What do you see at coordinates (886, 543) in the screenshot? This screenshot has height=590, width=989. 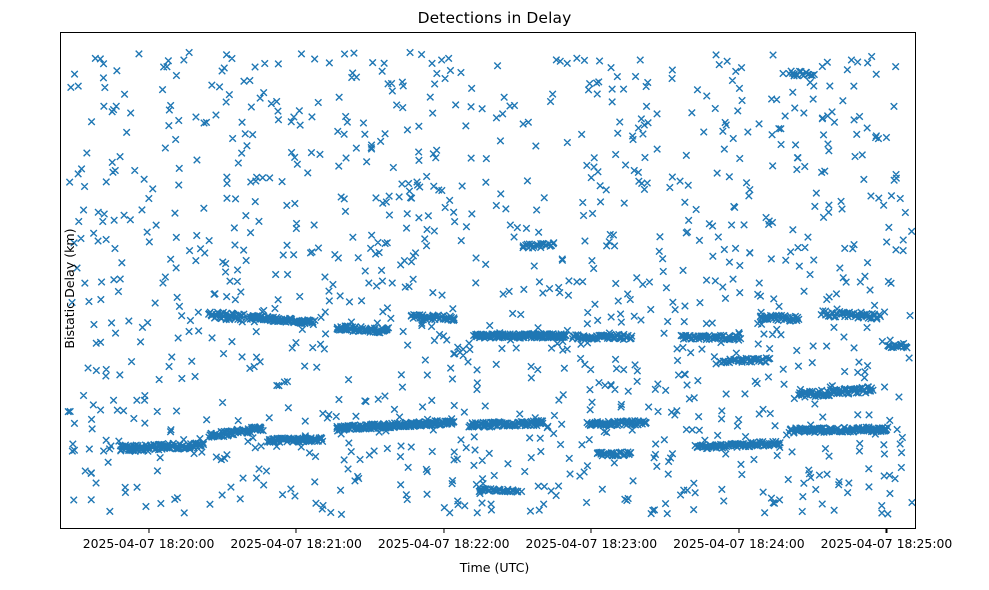 I see `x-tick-label: 2025-04-07 18:25:00` at bounding box center [886, 543].